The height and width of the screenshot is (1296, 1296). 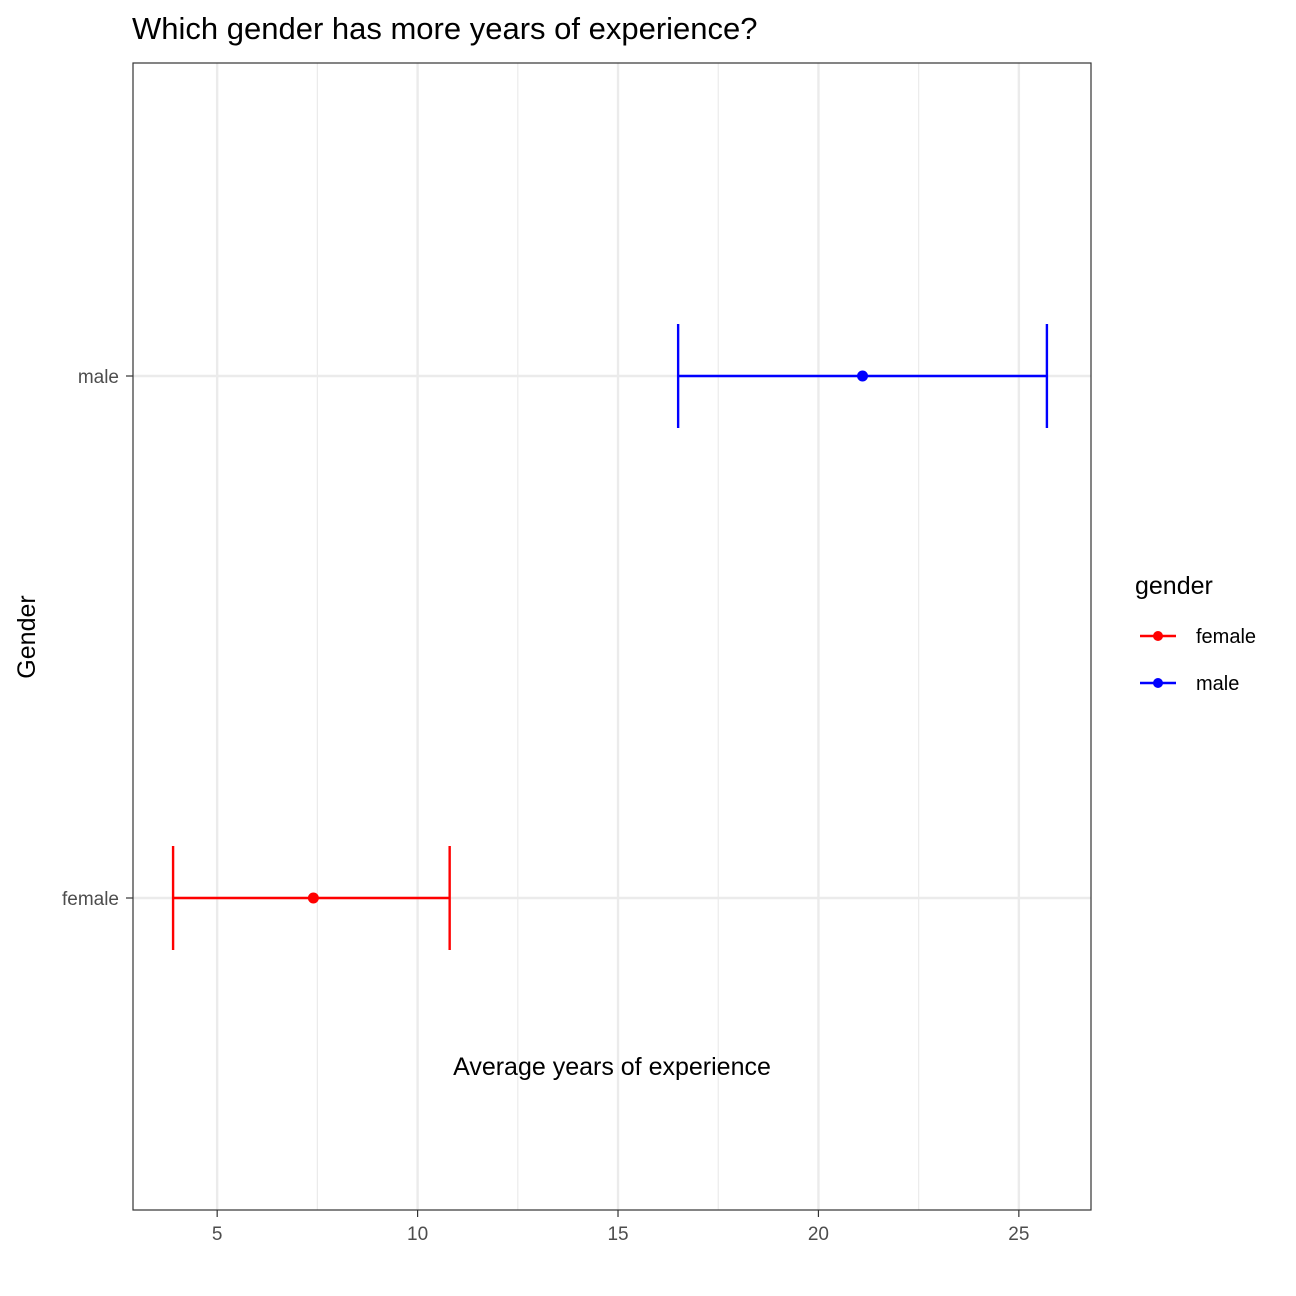 I want to click on errorbar-male, so click(x=862, y=376).